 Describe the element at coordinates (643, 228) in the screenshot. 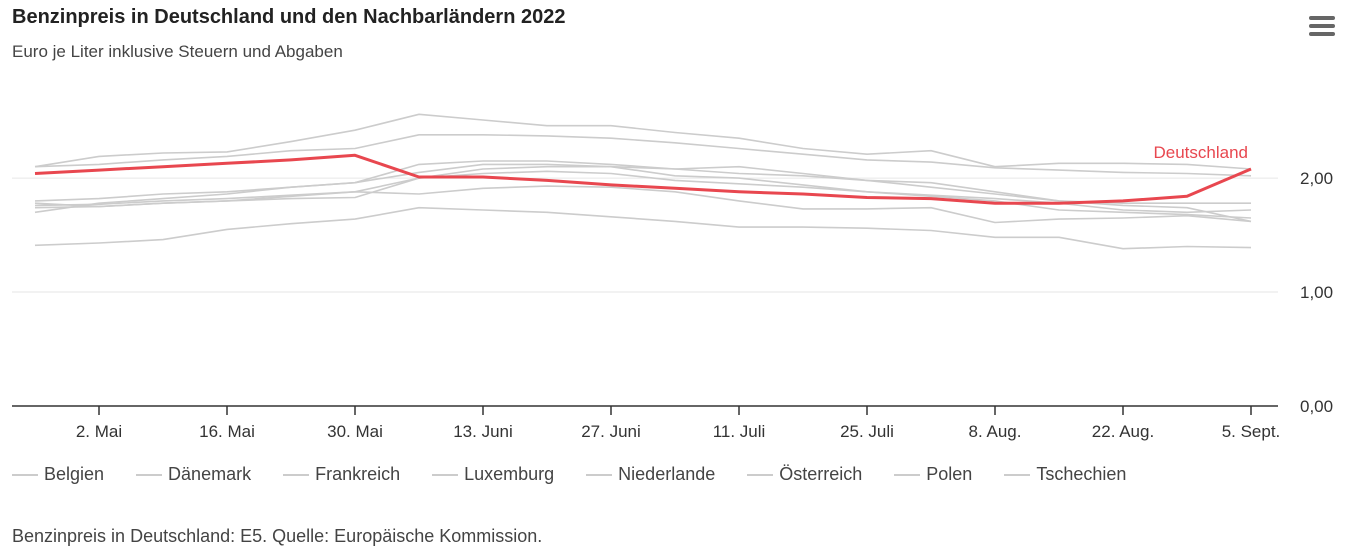

I see `series-line-polen` at that location.